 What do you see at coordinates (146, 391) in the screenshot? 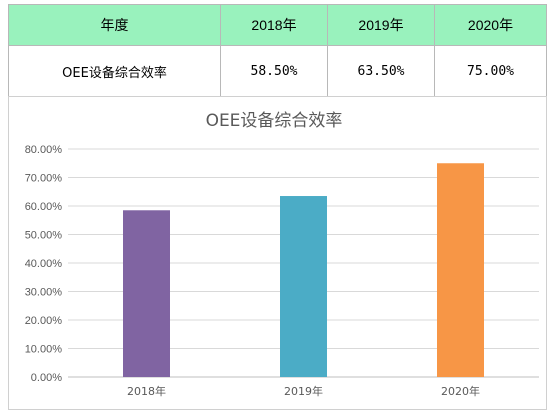
I see `x-tick-label: 2018年` at bounding box center [146, 391].